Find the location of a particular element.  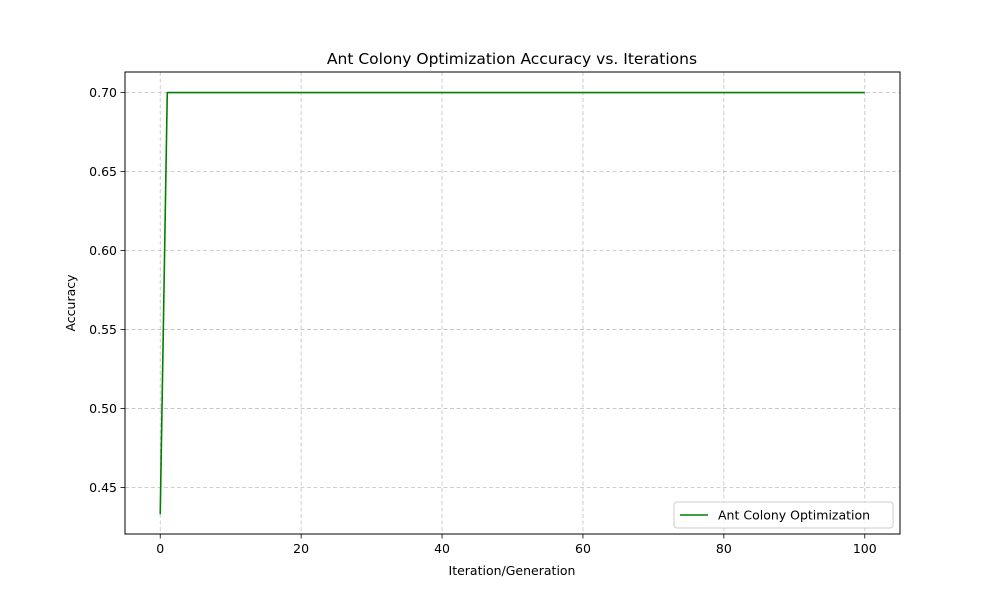

x-tick-label: 80 is located at coordinates (724, 548).